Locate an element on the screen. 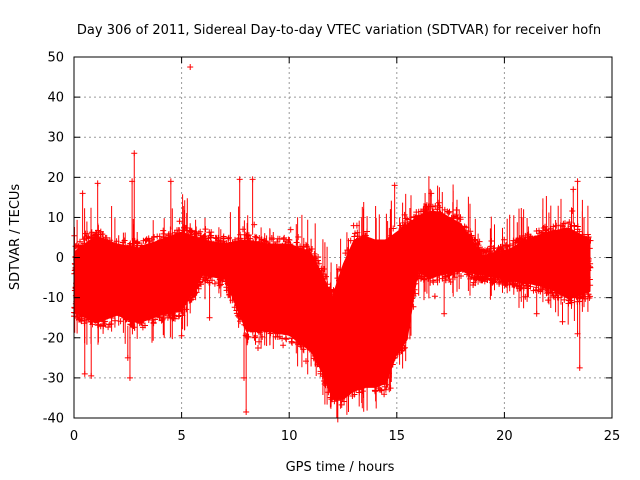  y-tick-label: 30 is located at coordinates (55, 138).